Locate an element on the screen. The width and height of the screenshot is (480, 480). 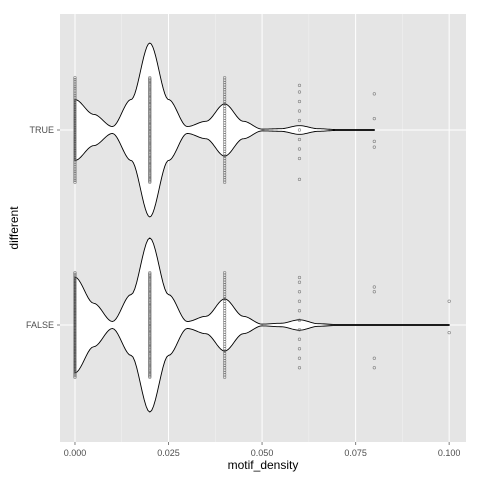
x-tick-label: 0.100 is located at coordinates (449, 453).